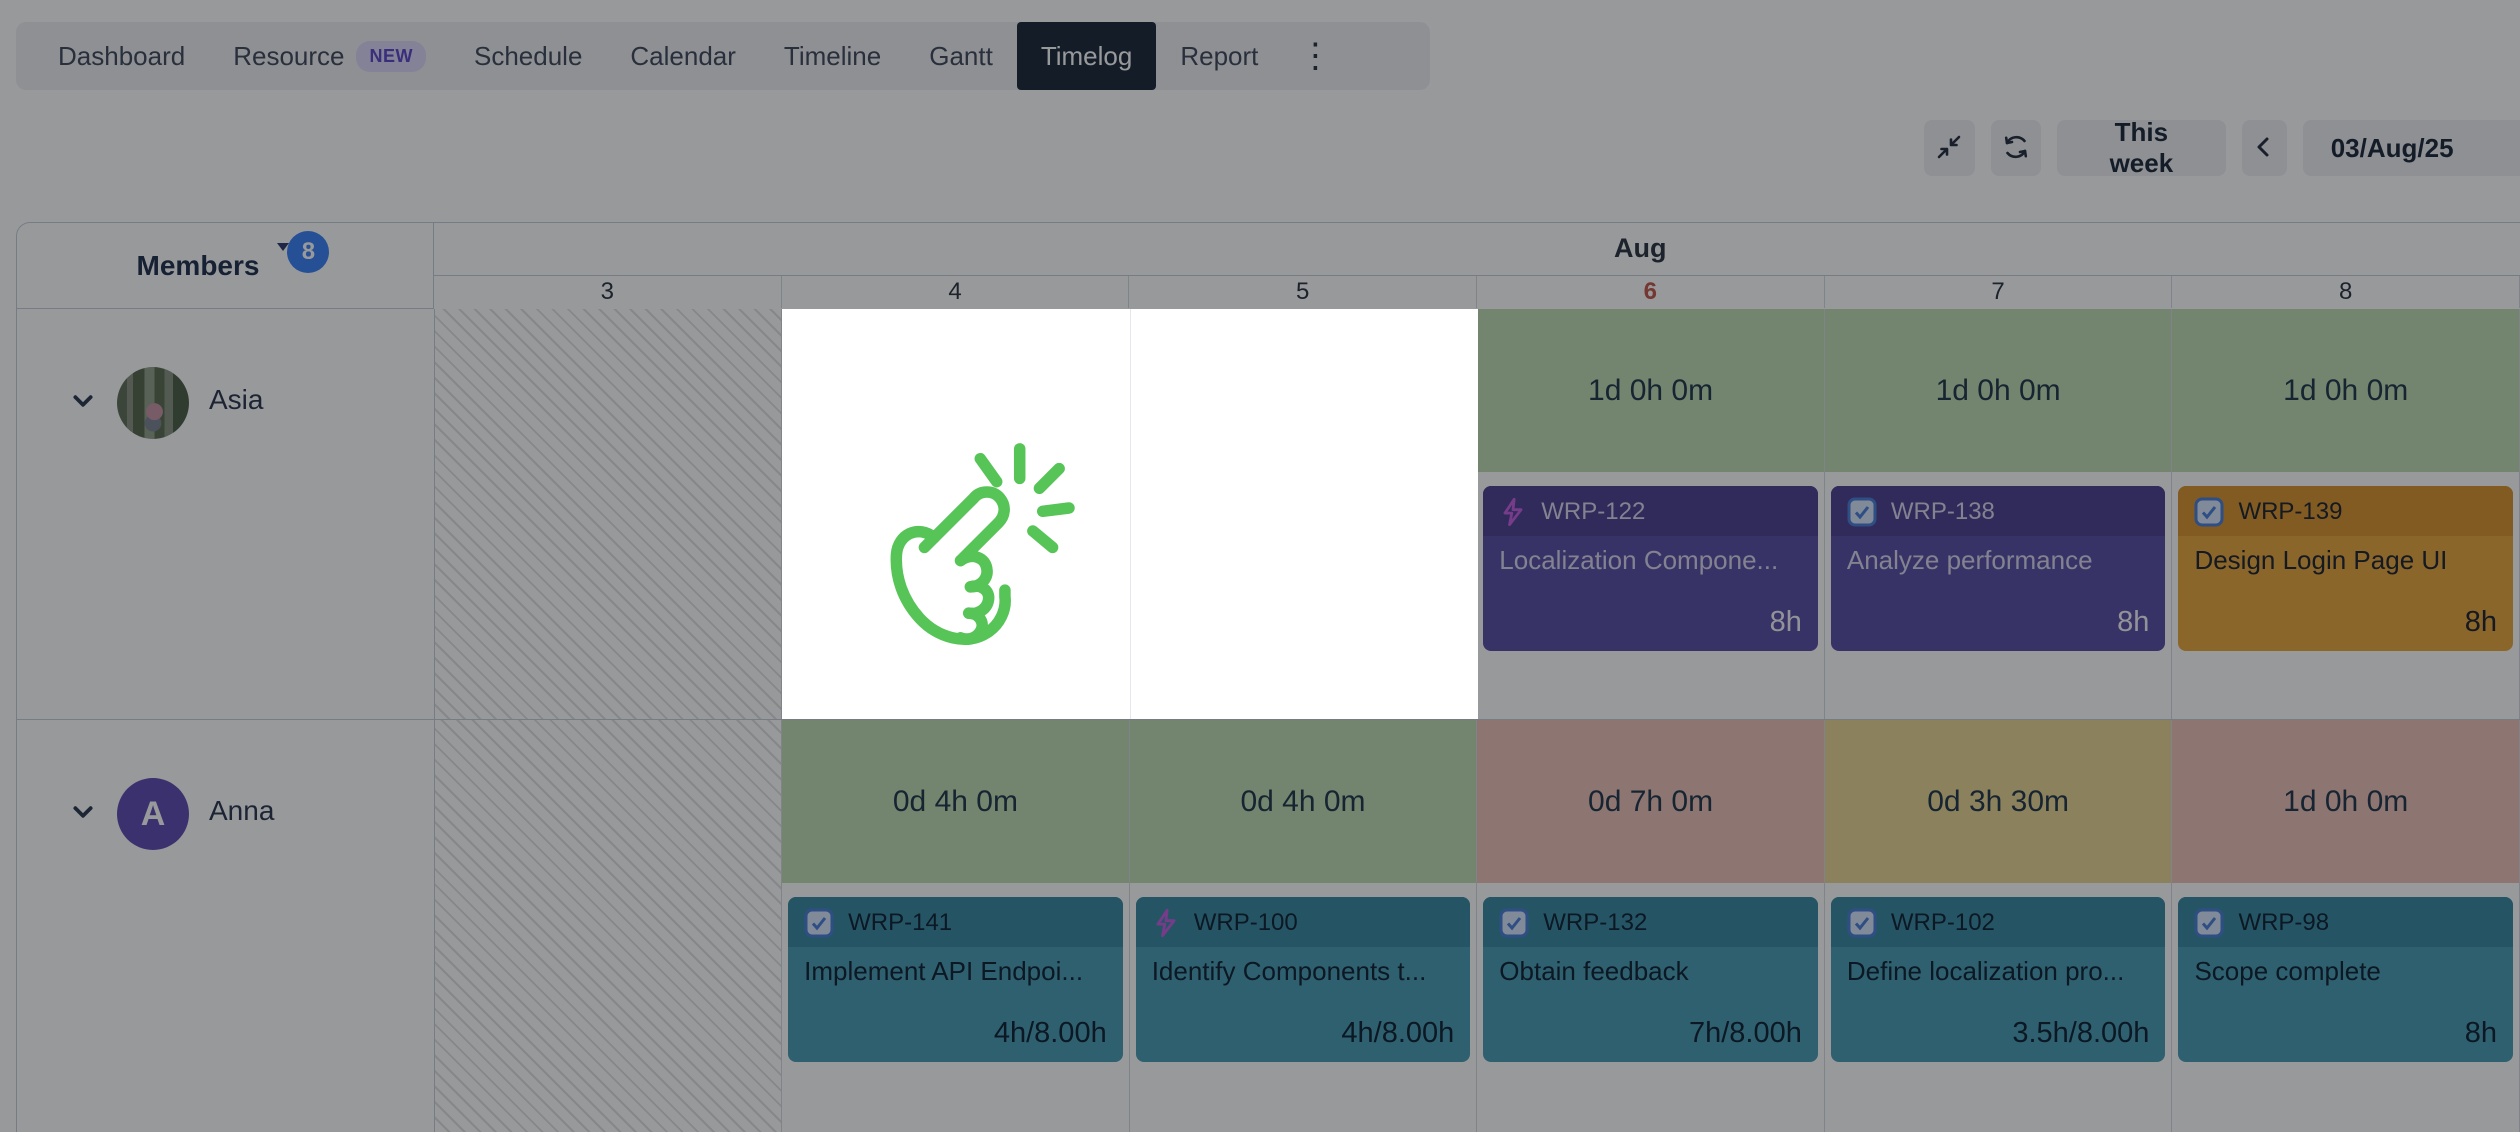  What do you see at coordinates (289, 55) in the screenshot?
I see `tab-resource-label: Resource` at bounding box center [289, 55].